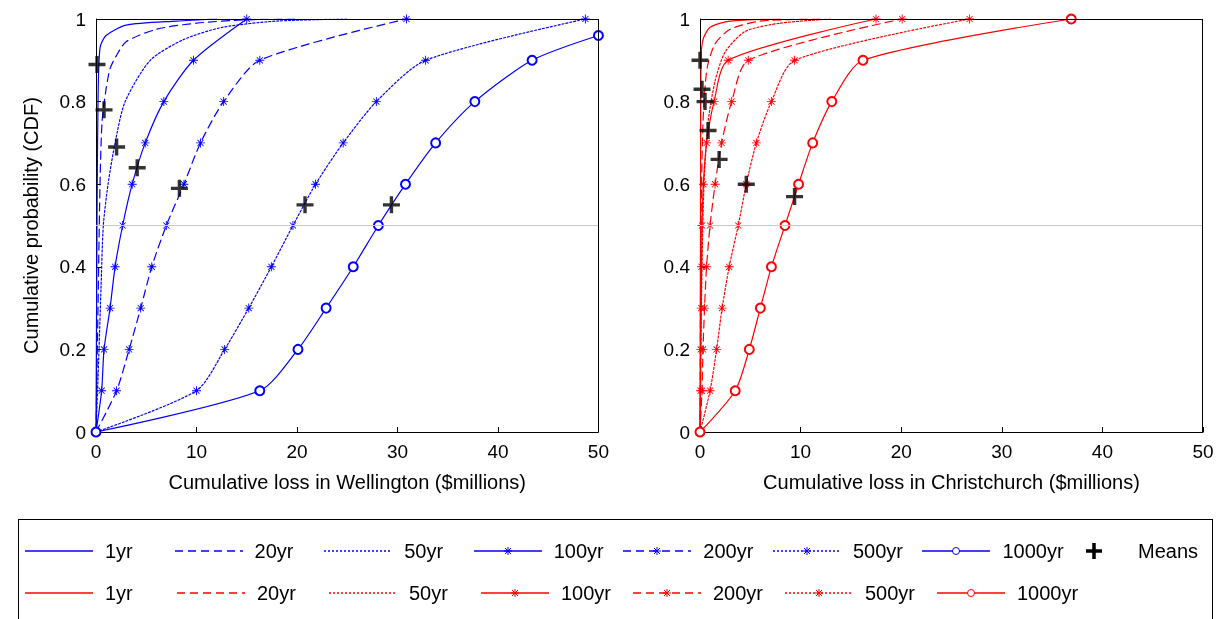 The image size is (1225, 619). I want to click on legend-label: Means, so click(1168, 551).